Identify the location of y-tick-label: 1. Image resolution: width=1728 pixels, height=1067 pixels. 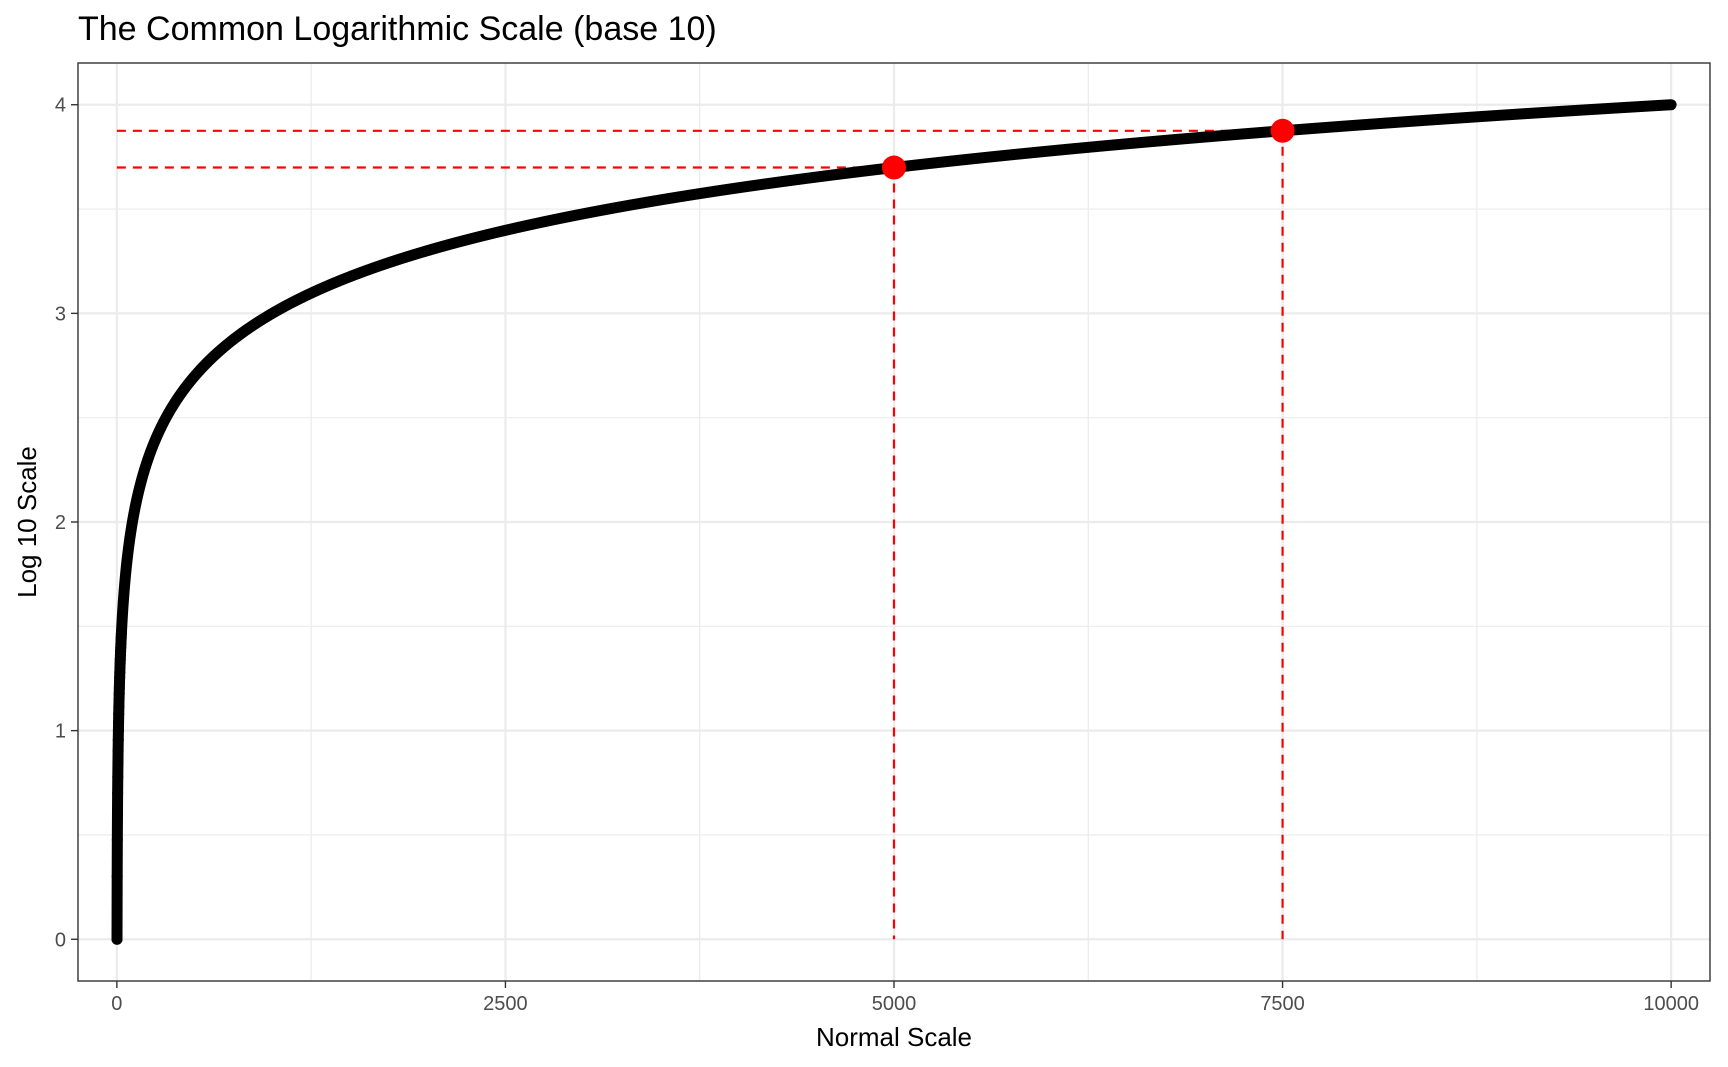
(60, 732).